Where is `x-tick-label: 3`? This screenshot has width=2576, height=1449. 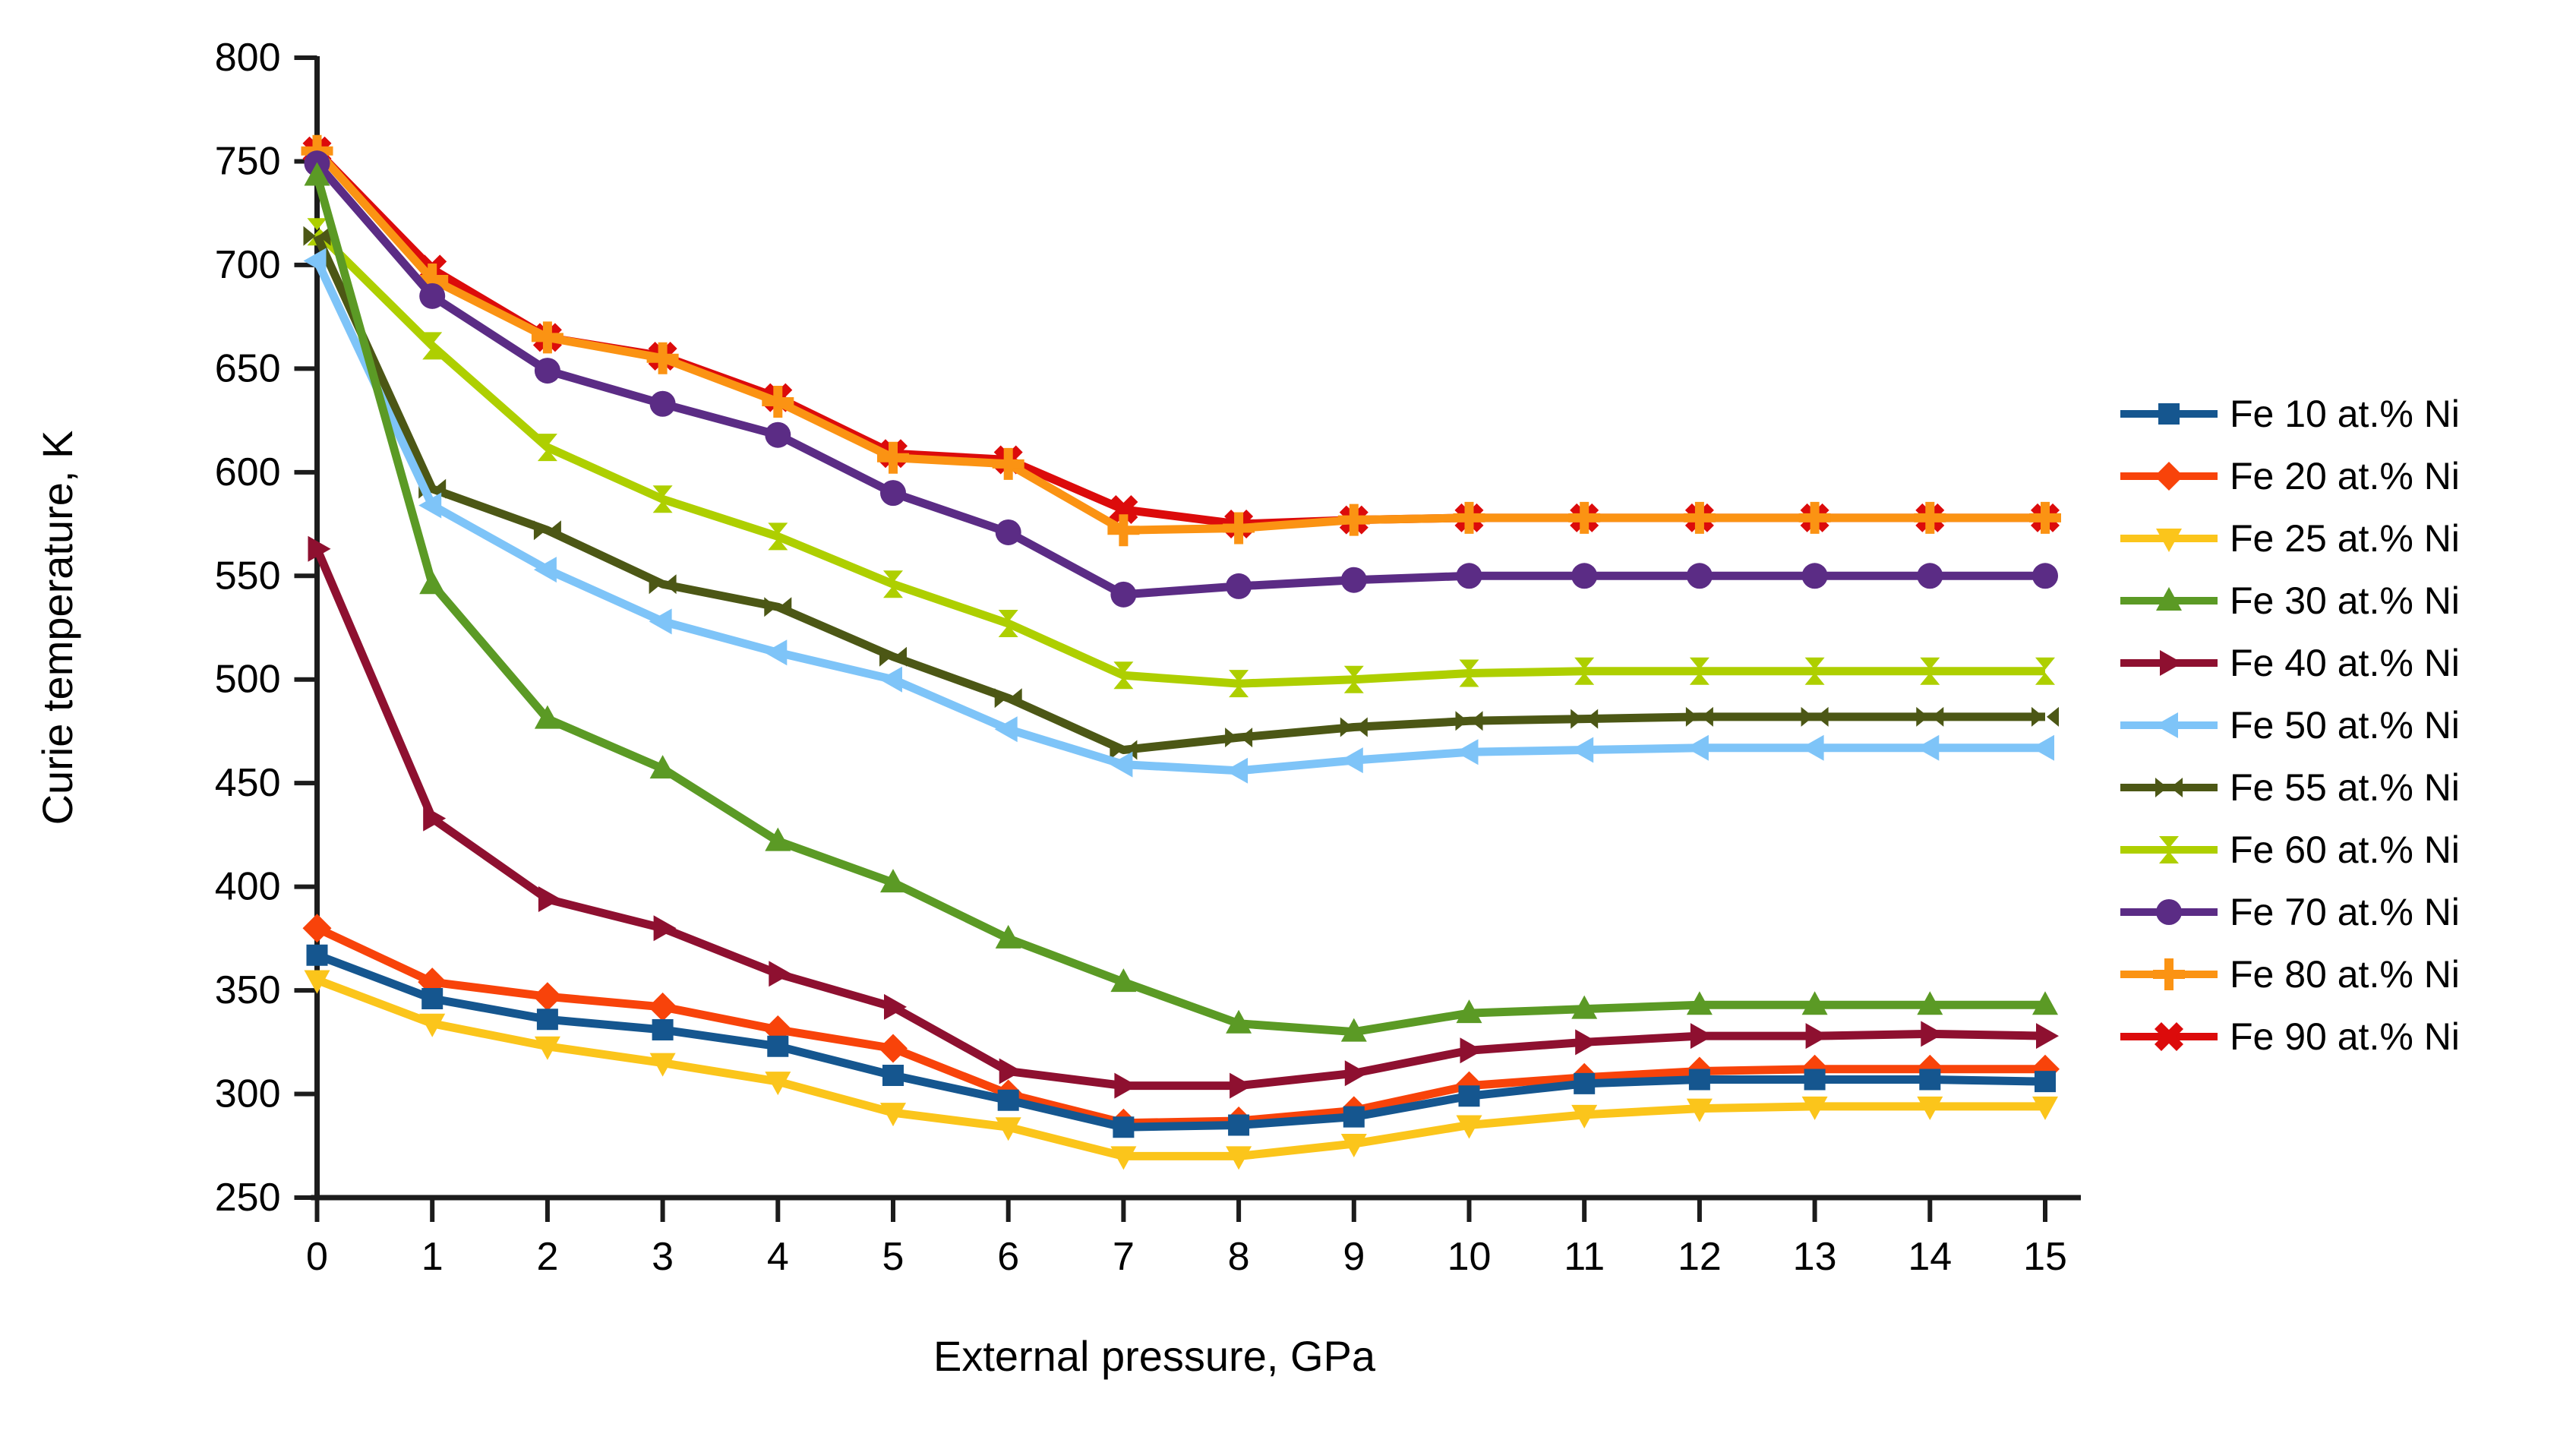 x-tick-label: 3 is located at coordinates (663, 1257).